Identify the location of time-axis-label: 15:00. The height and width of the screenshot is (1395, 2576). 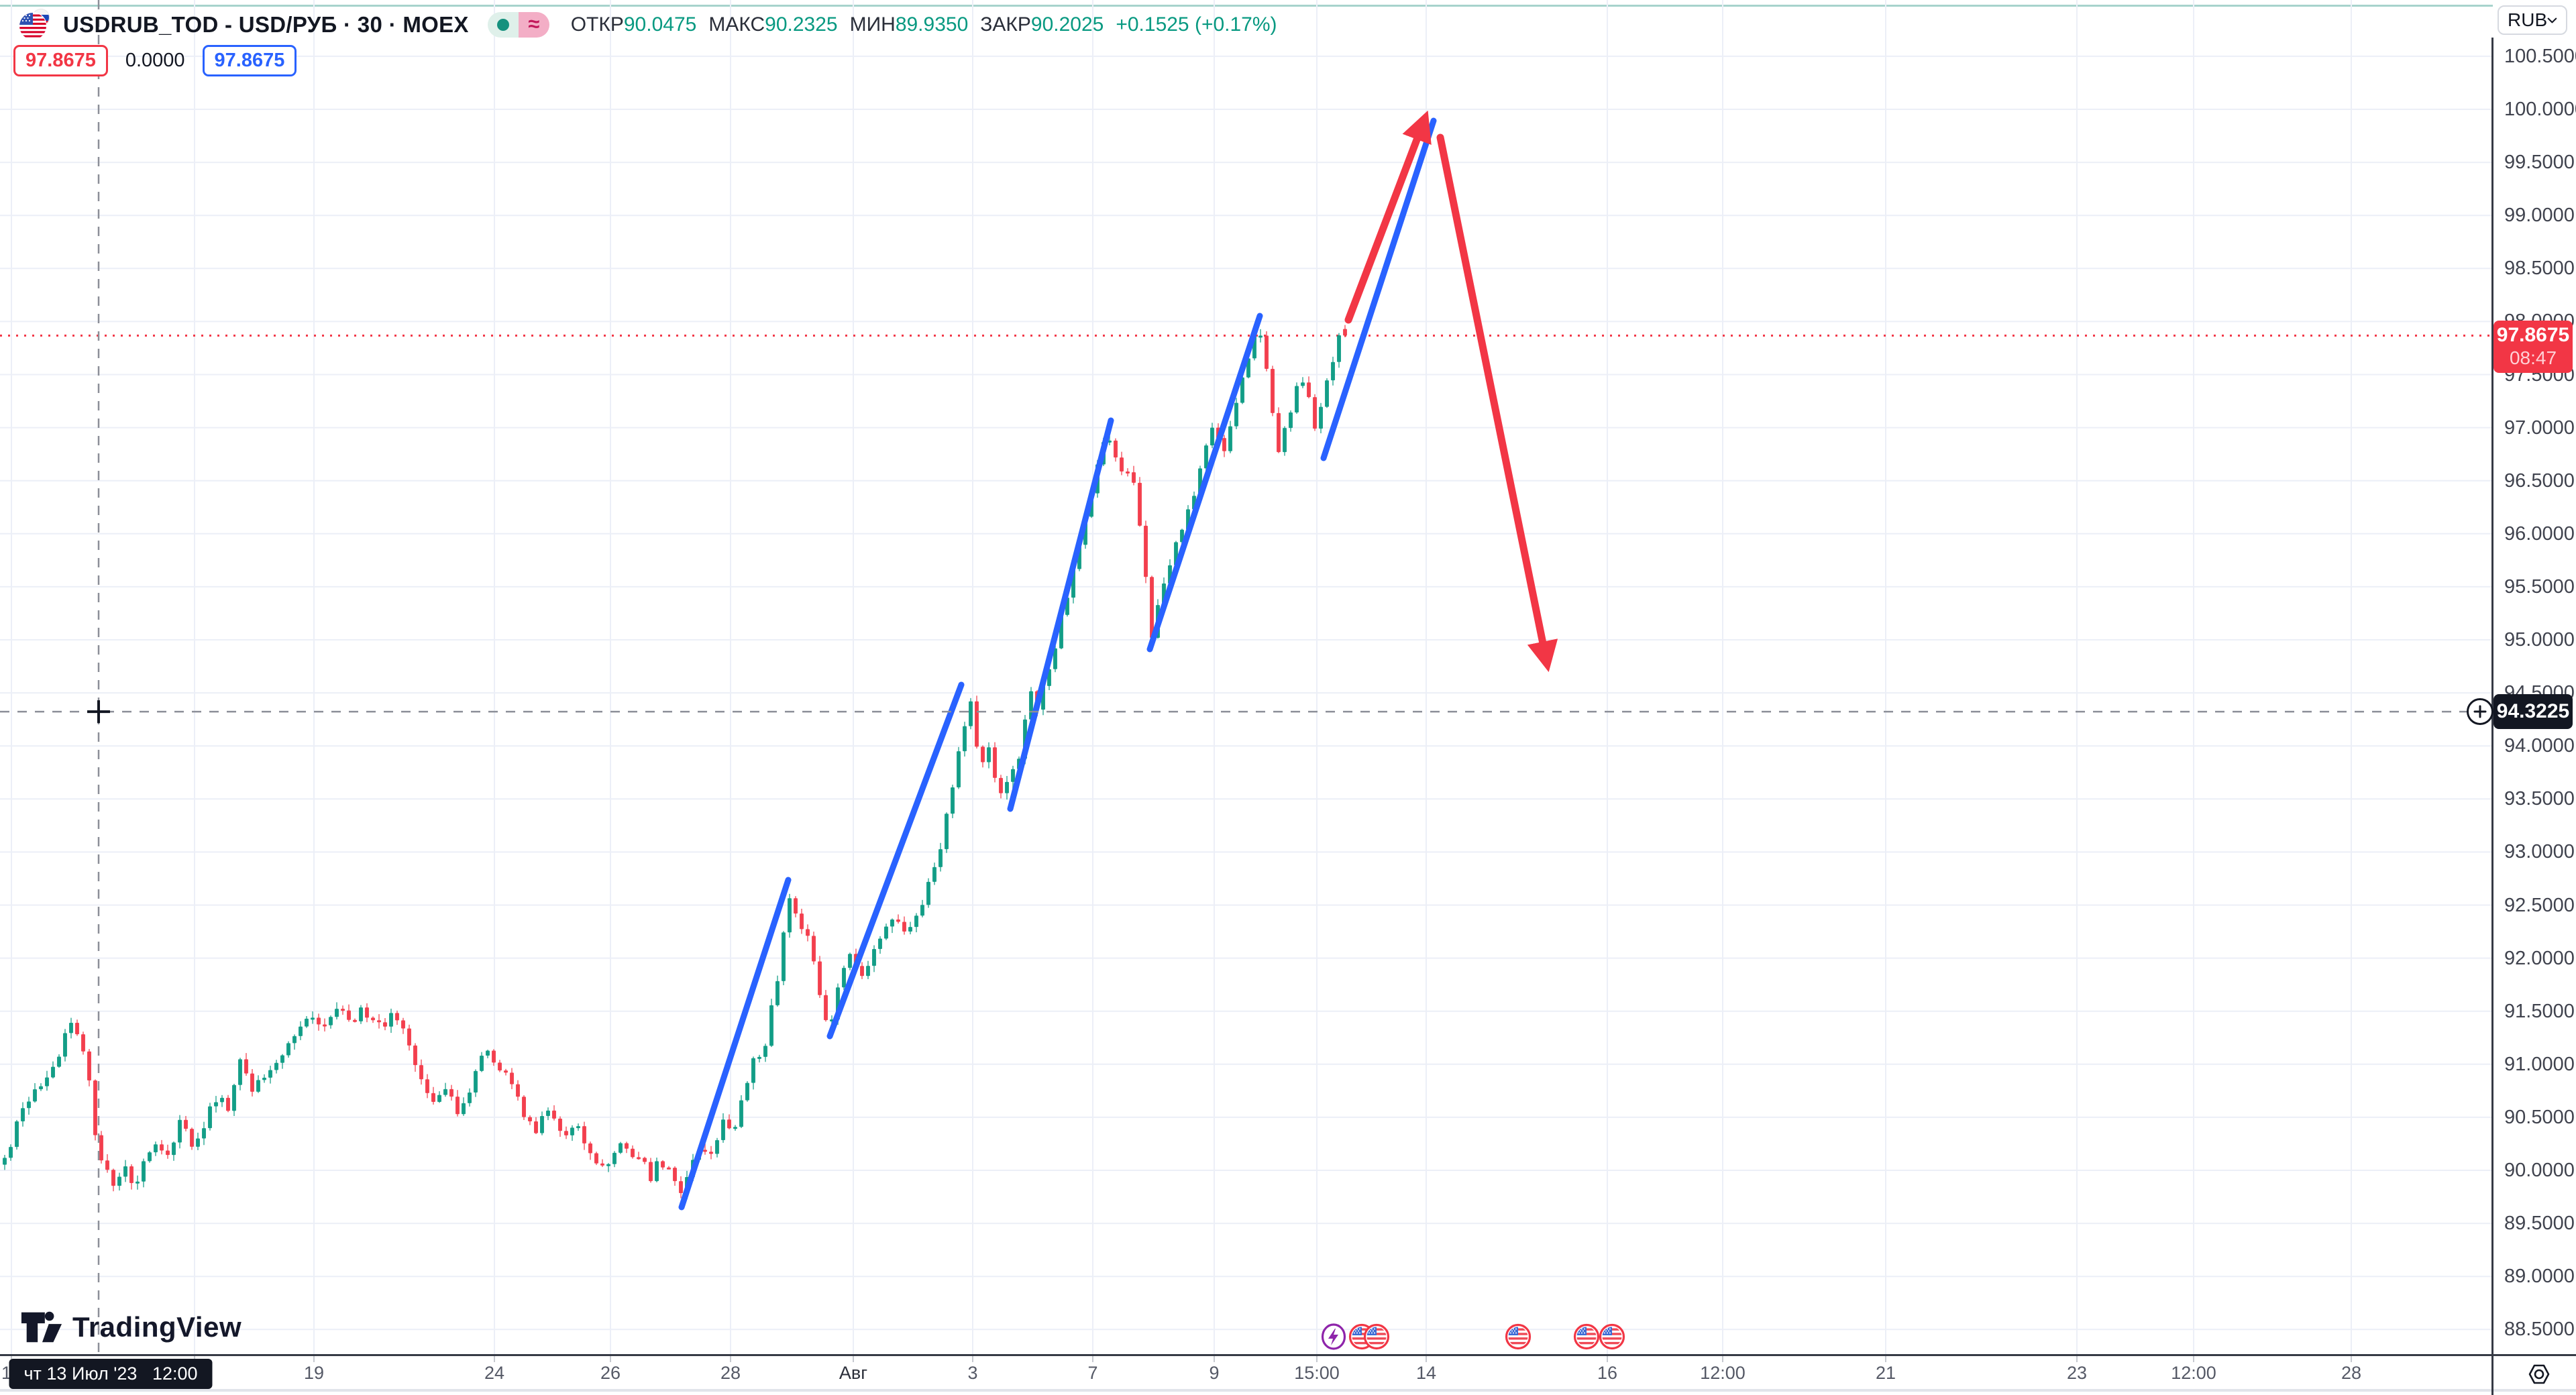
(1317, 1373).